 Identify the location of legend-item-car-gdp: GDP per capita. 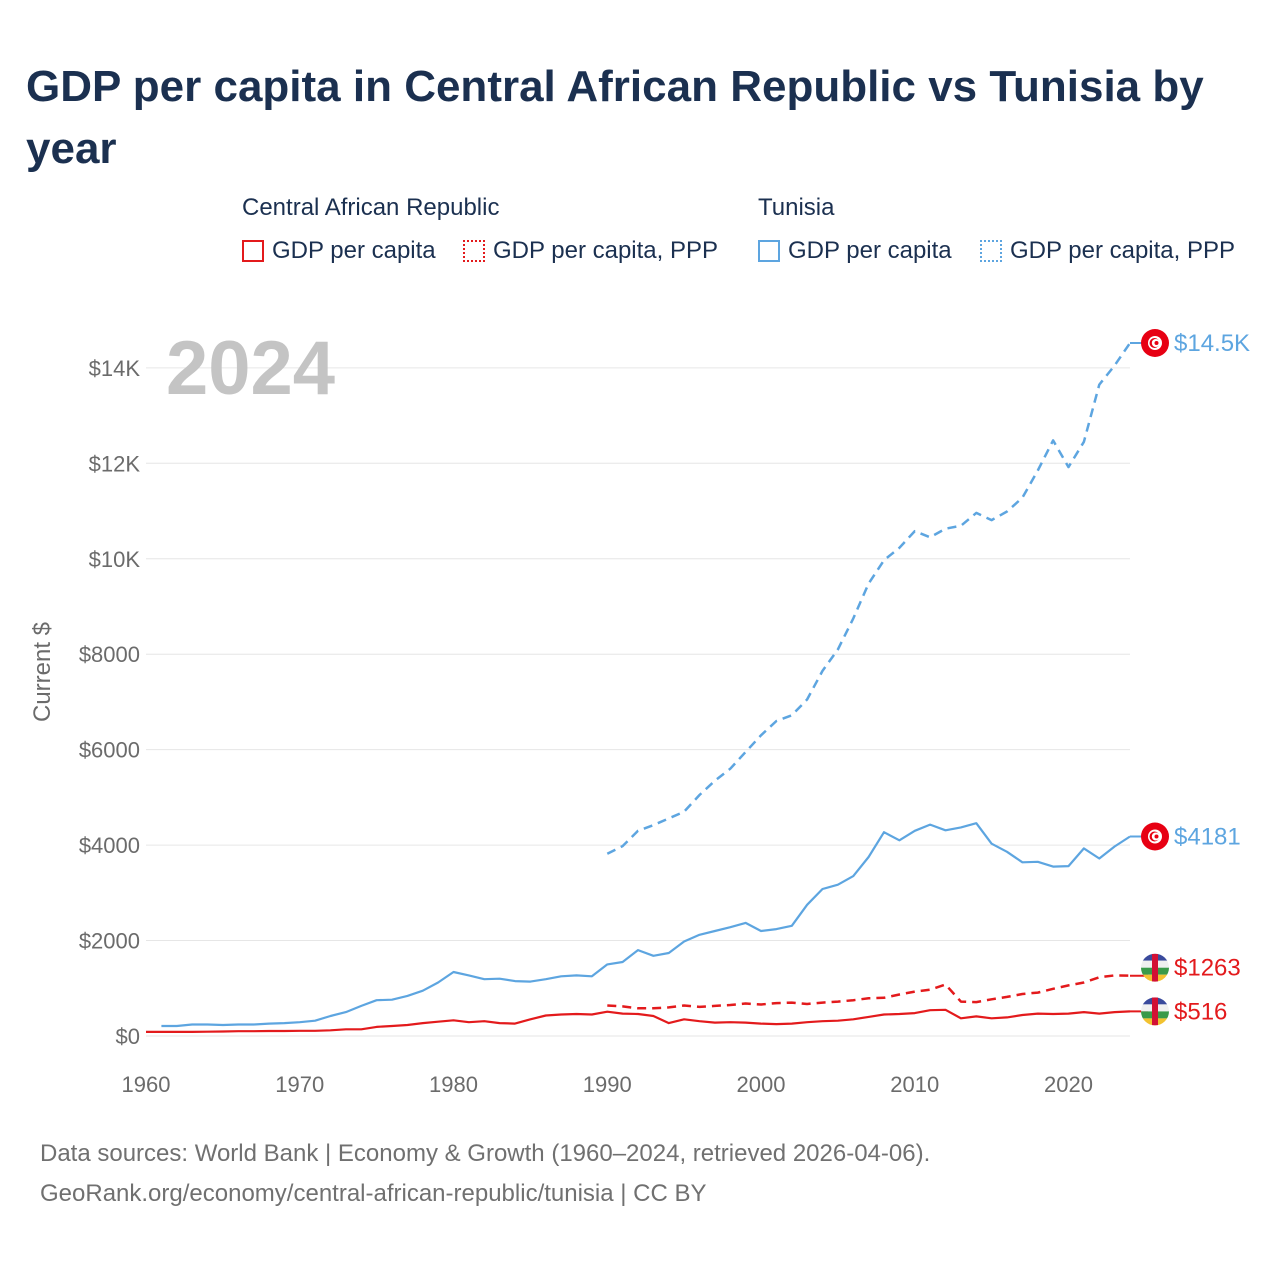
(339, 251).